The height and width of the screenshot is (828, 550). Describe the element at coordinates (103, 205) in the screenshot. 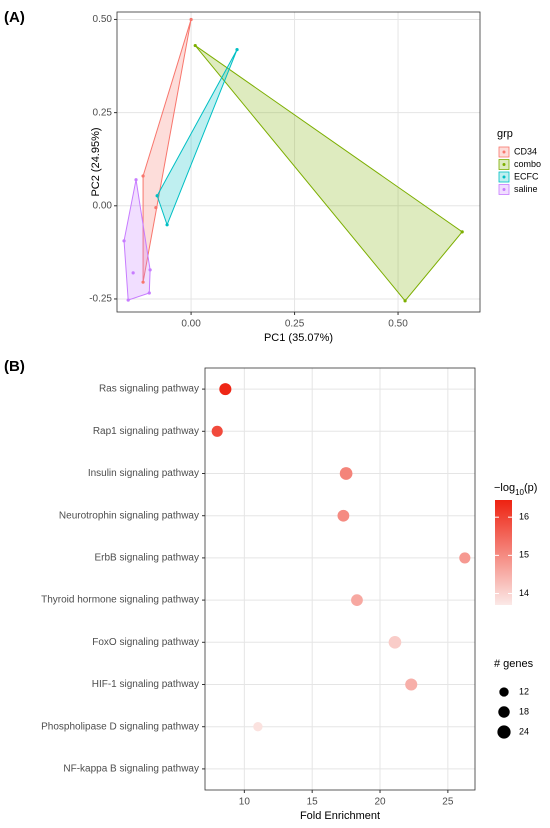

I see `y-tick-label: 0.00` at that location.